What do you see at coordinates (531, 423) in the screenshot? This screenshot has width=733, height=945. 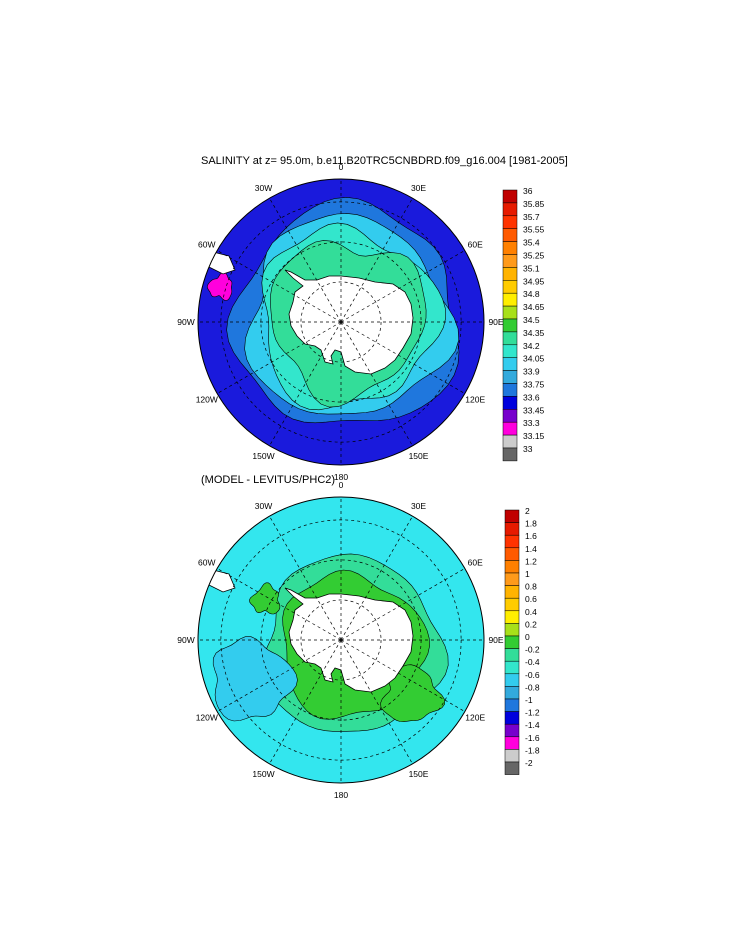 I see `colorbar-label: 33.3` at bounding box center [531, 423].